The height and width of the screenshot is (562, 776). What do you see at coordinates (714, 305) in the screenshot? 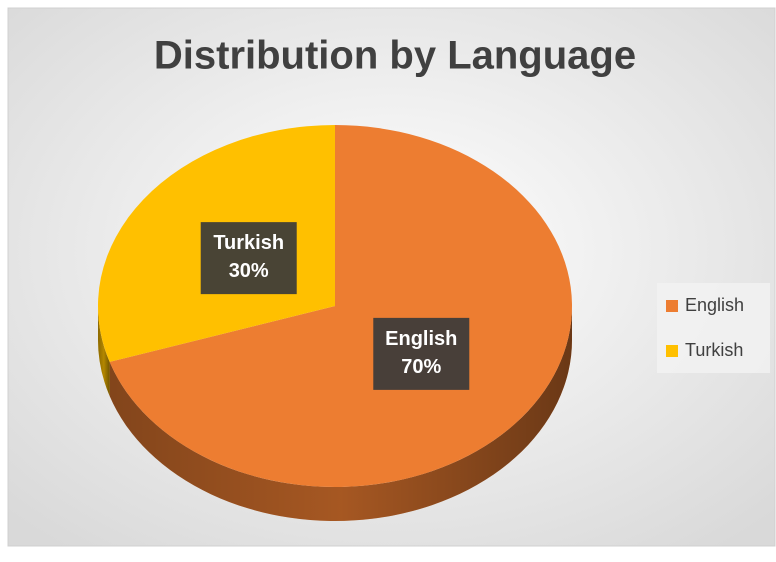
I see `legend-label: English` at bounding box center [714, 305].